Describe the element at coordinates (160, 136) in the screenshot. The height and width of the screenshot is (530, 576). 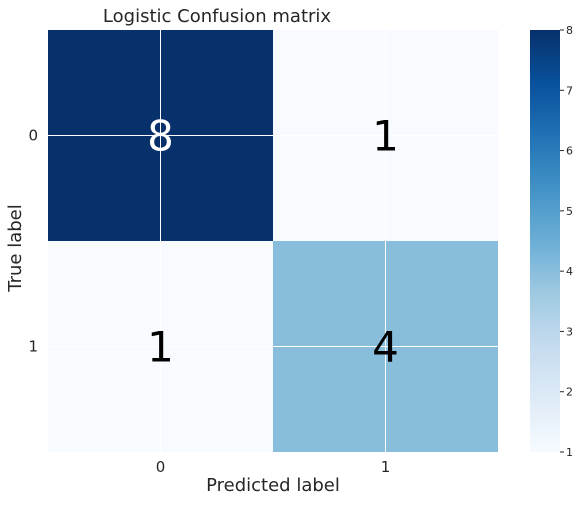
I see `cell-value-label-0-0: 8` at that location.